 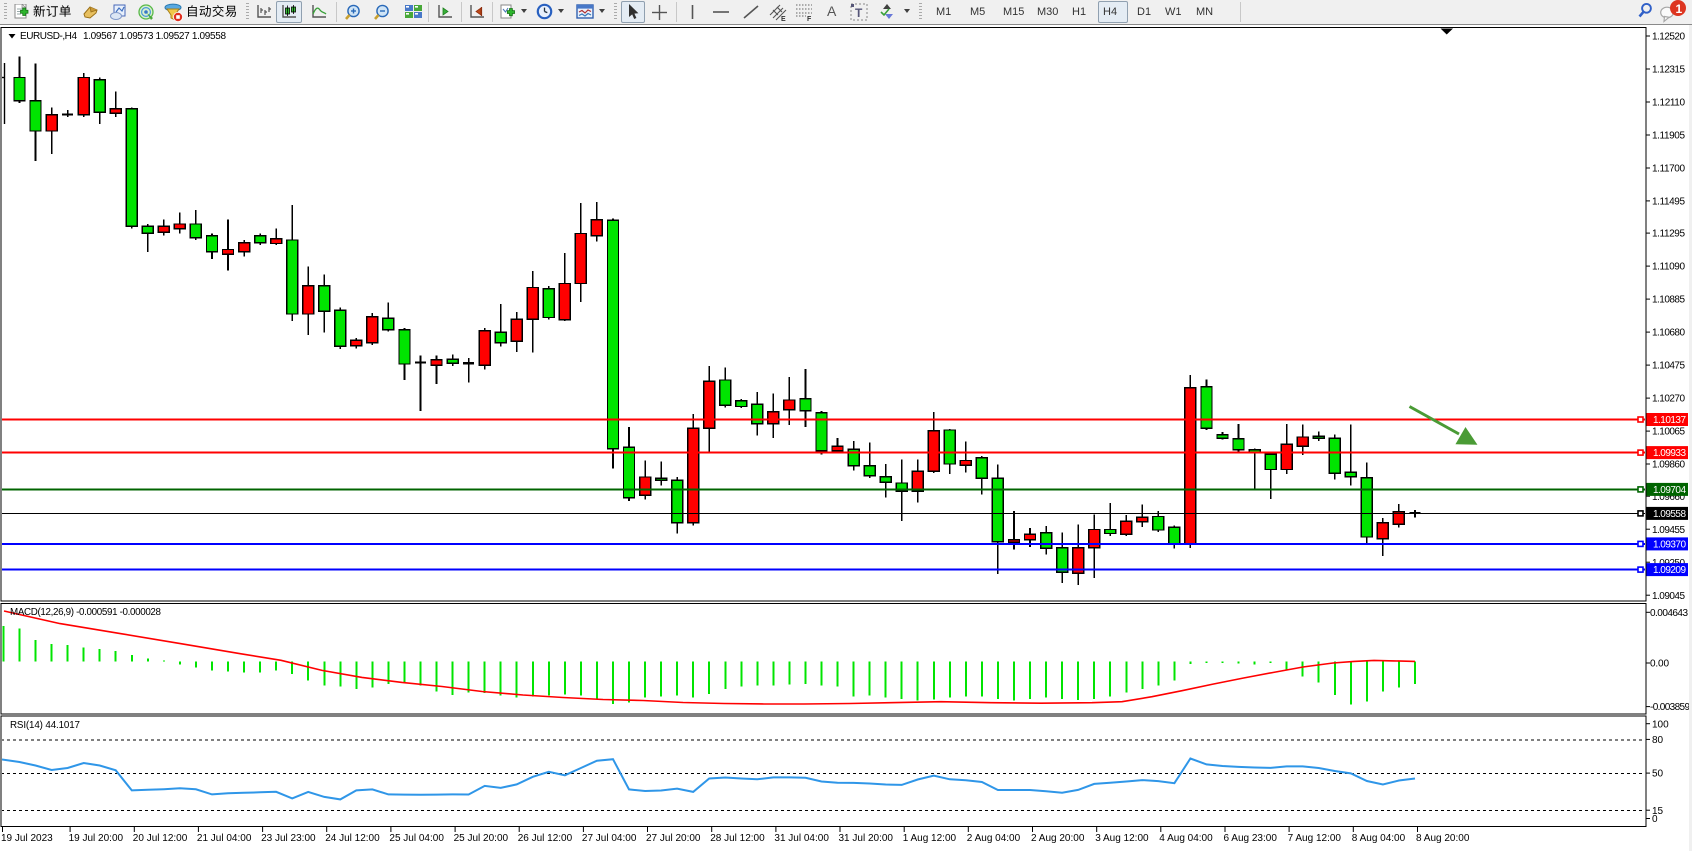 I want to click on svg-text: 1.11295, so click(x=1668, y=234).